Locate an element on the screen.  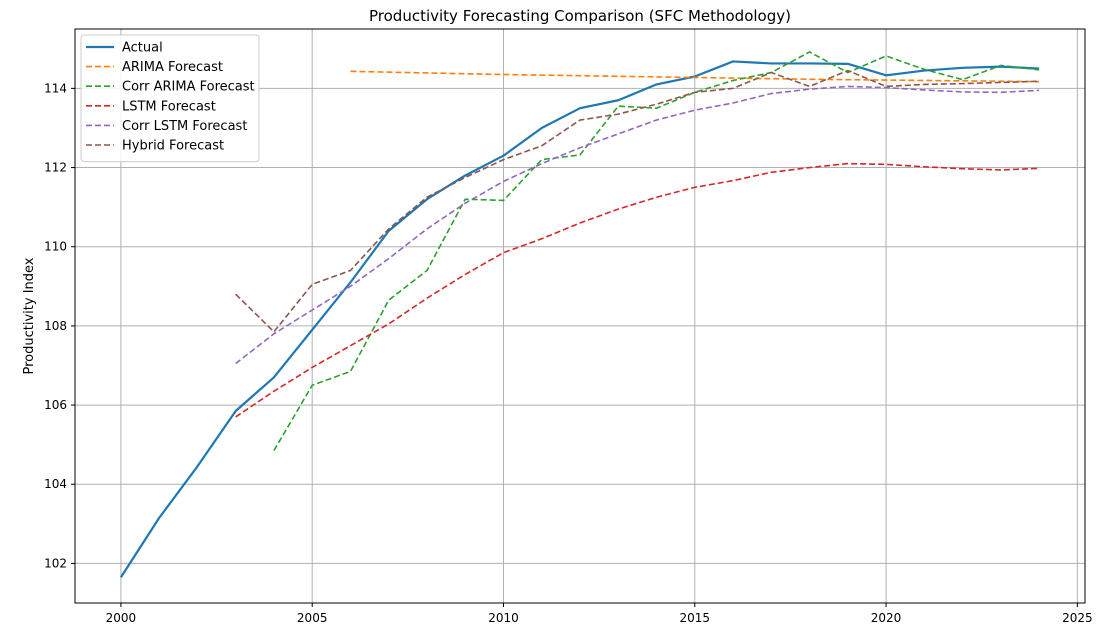
y-tick-label: 106 is located at coordinates (55, 405).